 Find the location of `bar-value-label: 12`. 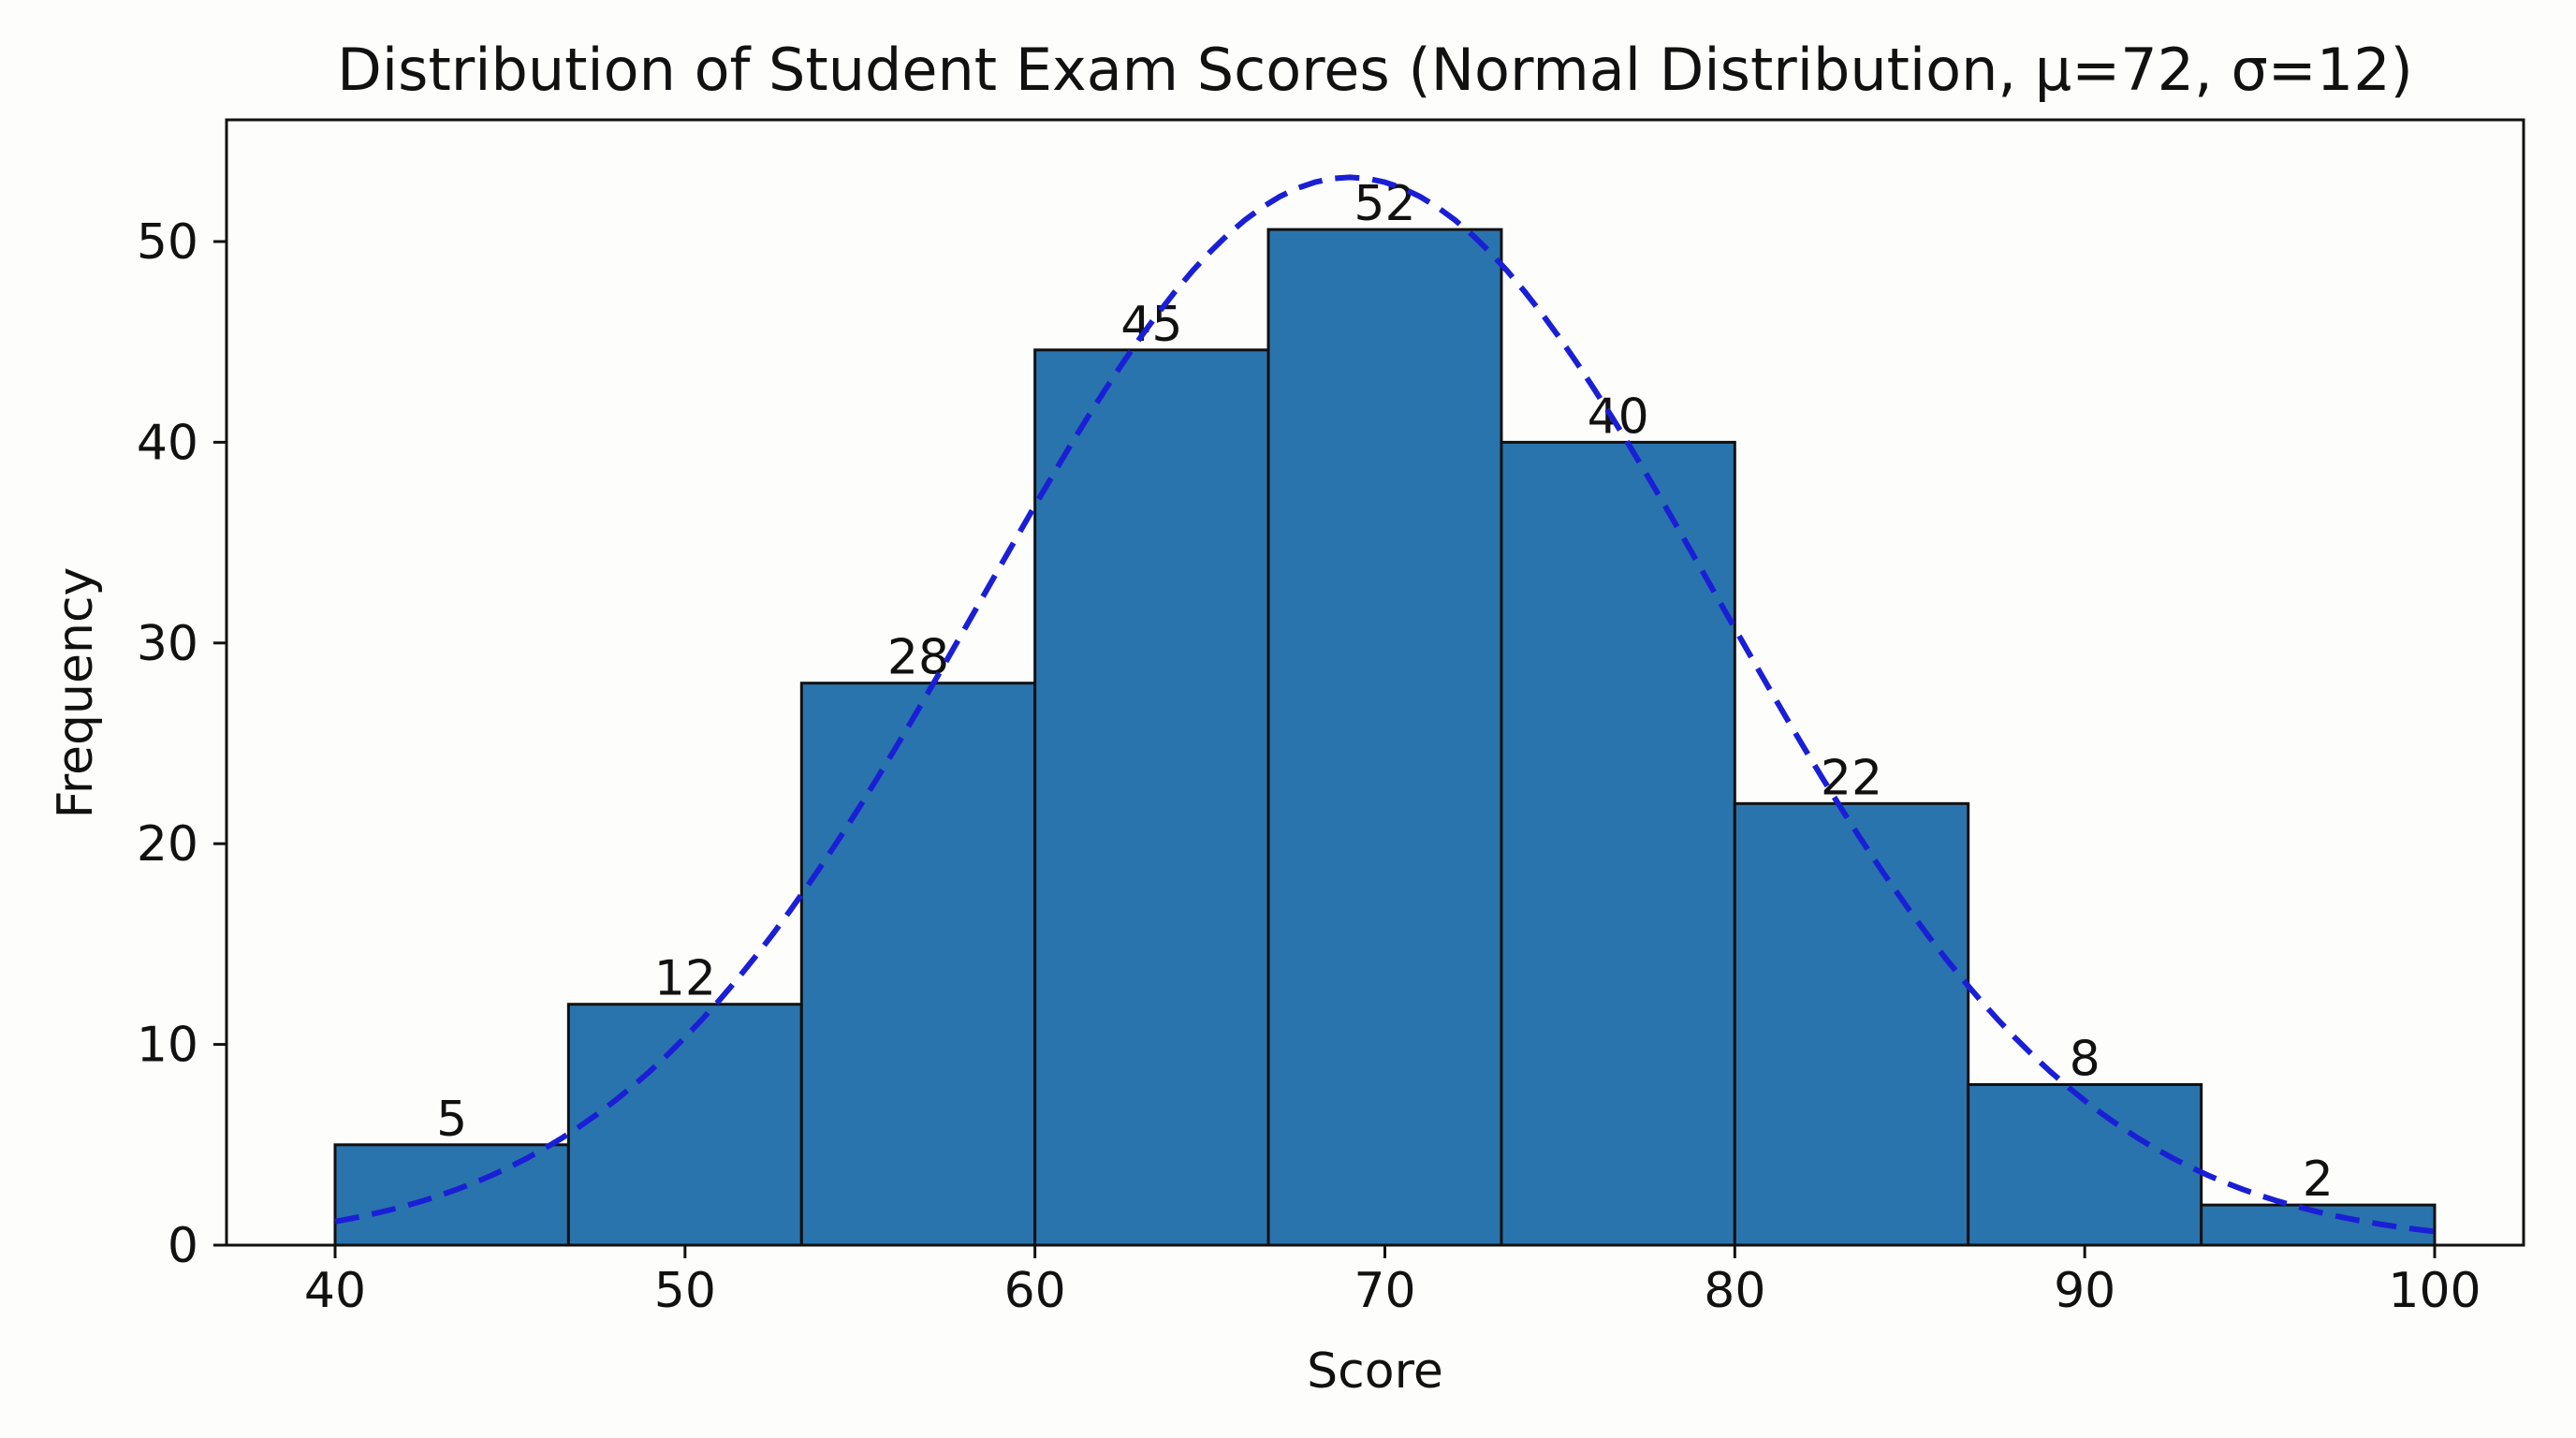

bar-value-label: 12 is located at coordinates (685, 979).